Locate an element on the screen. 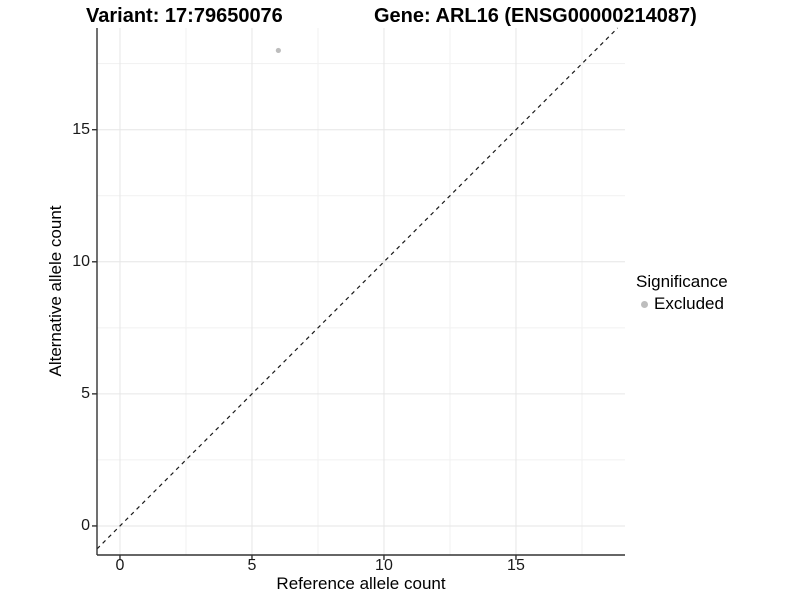 The image size is (800, 600). legend-item-excluded: Excluded is located at coordinates (682, 304).